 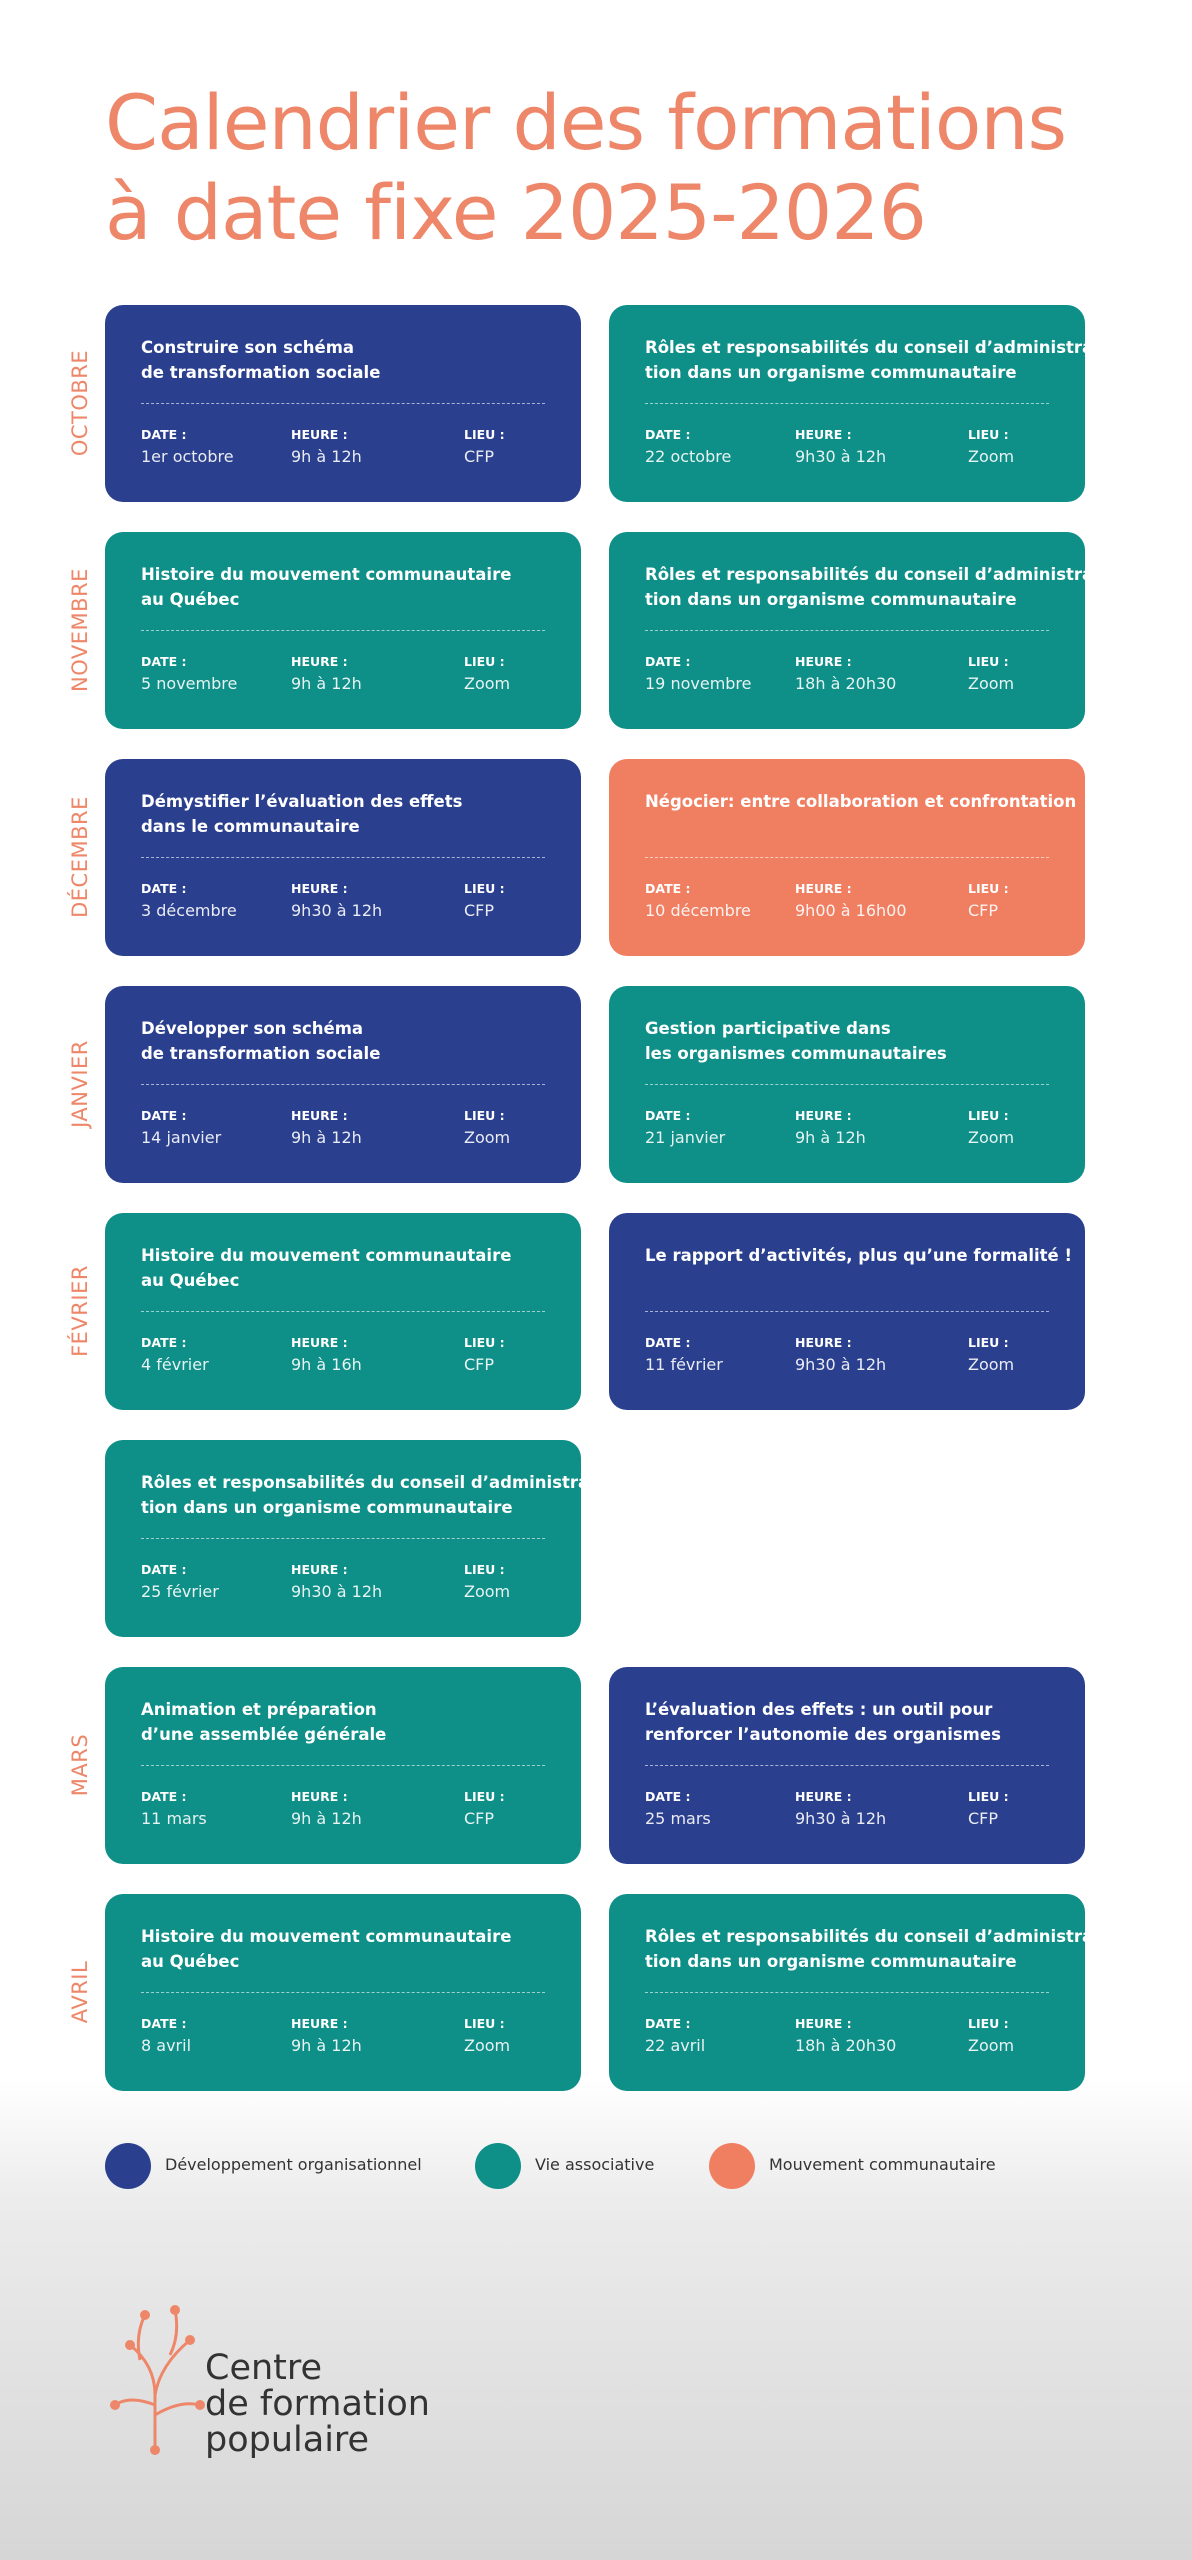 I want to click on legend-label: Mouvement communautaire, so click(x=882, y=2164).